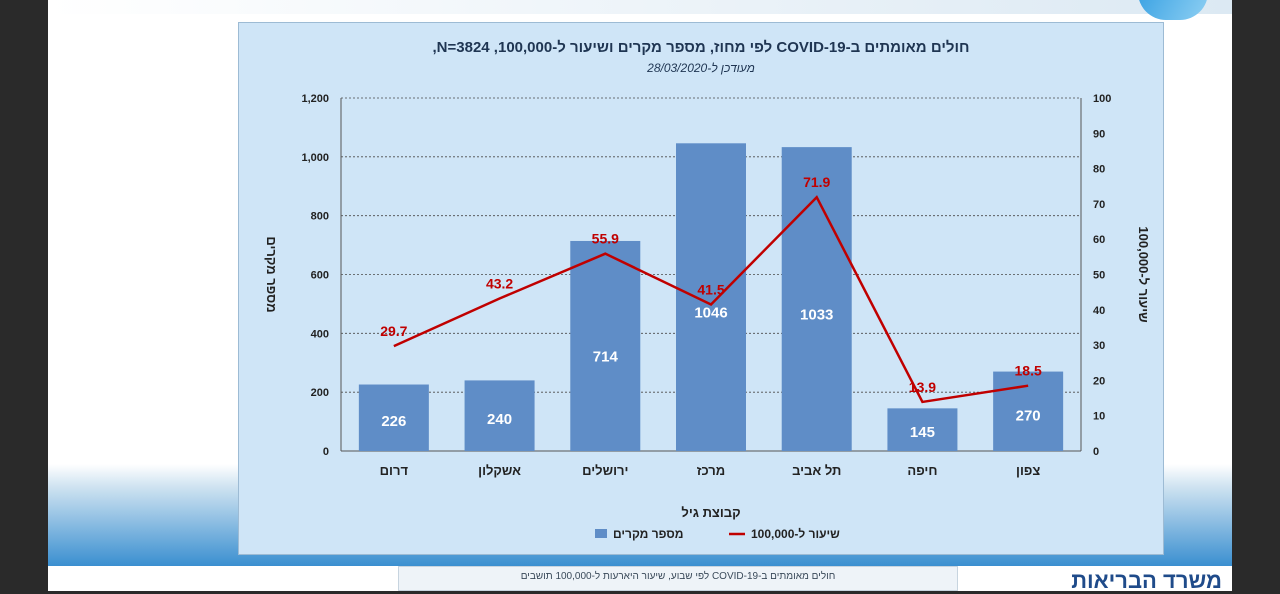  What do you see at coordinates (922, 387) in the screenshot?
I see `line-value-label: 13.9` at bounding box center [922, 387].